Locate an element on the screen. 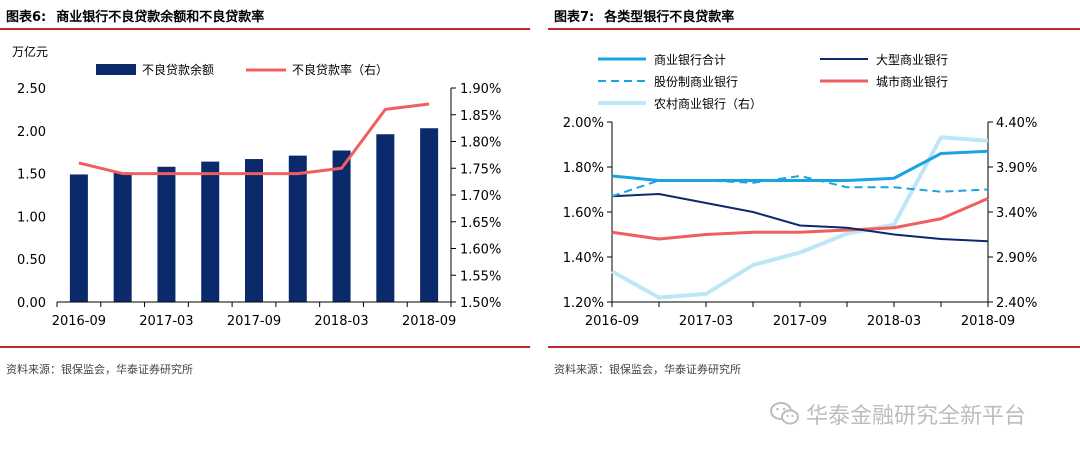 The height and width of the screenshot is (462, 1080). y2-tick-label: 2.90% is located at coordinates (1016, 258).